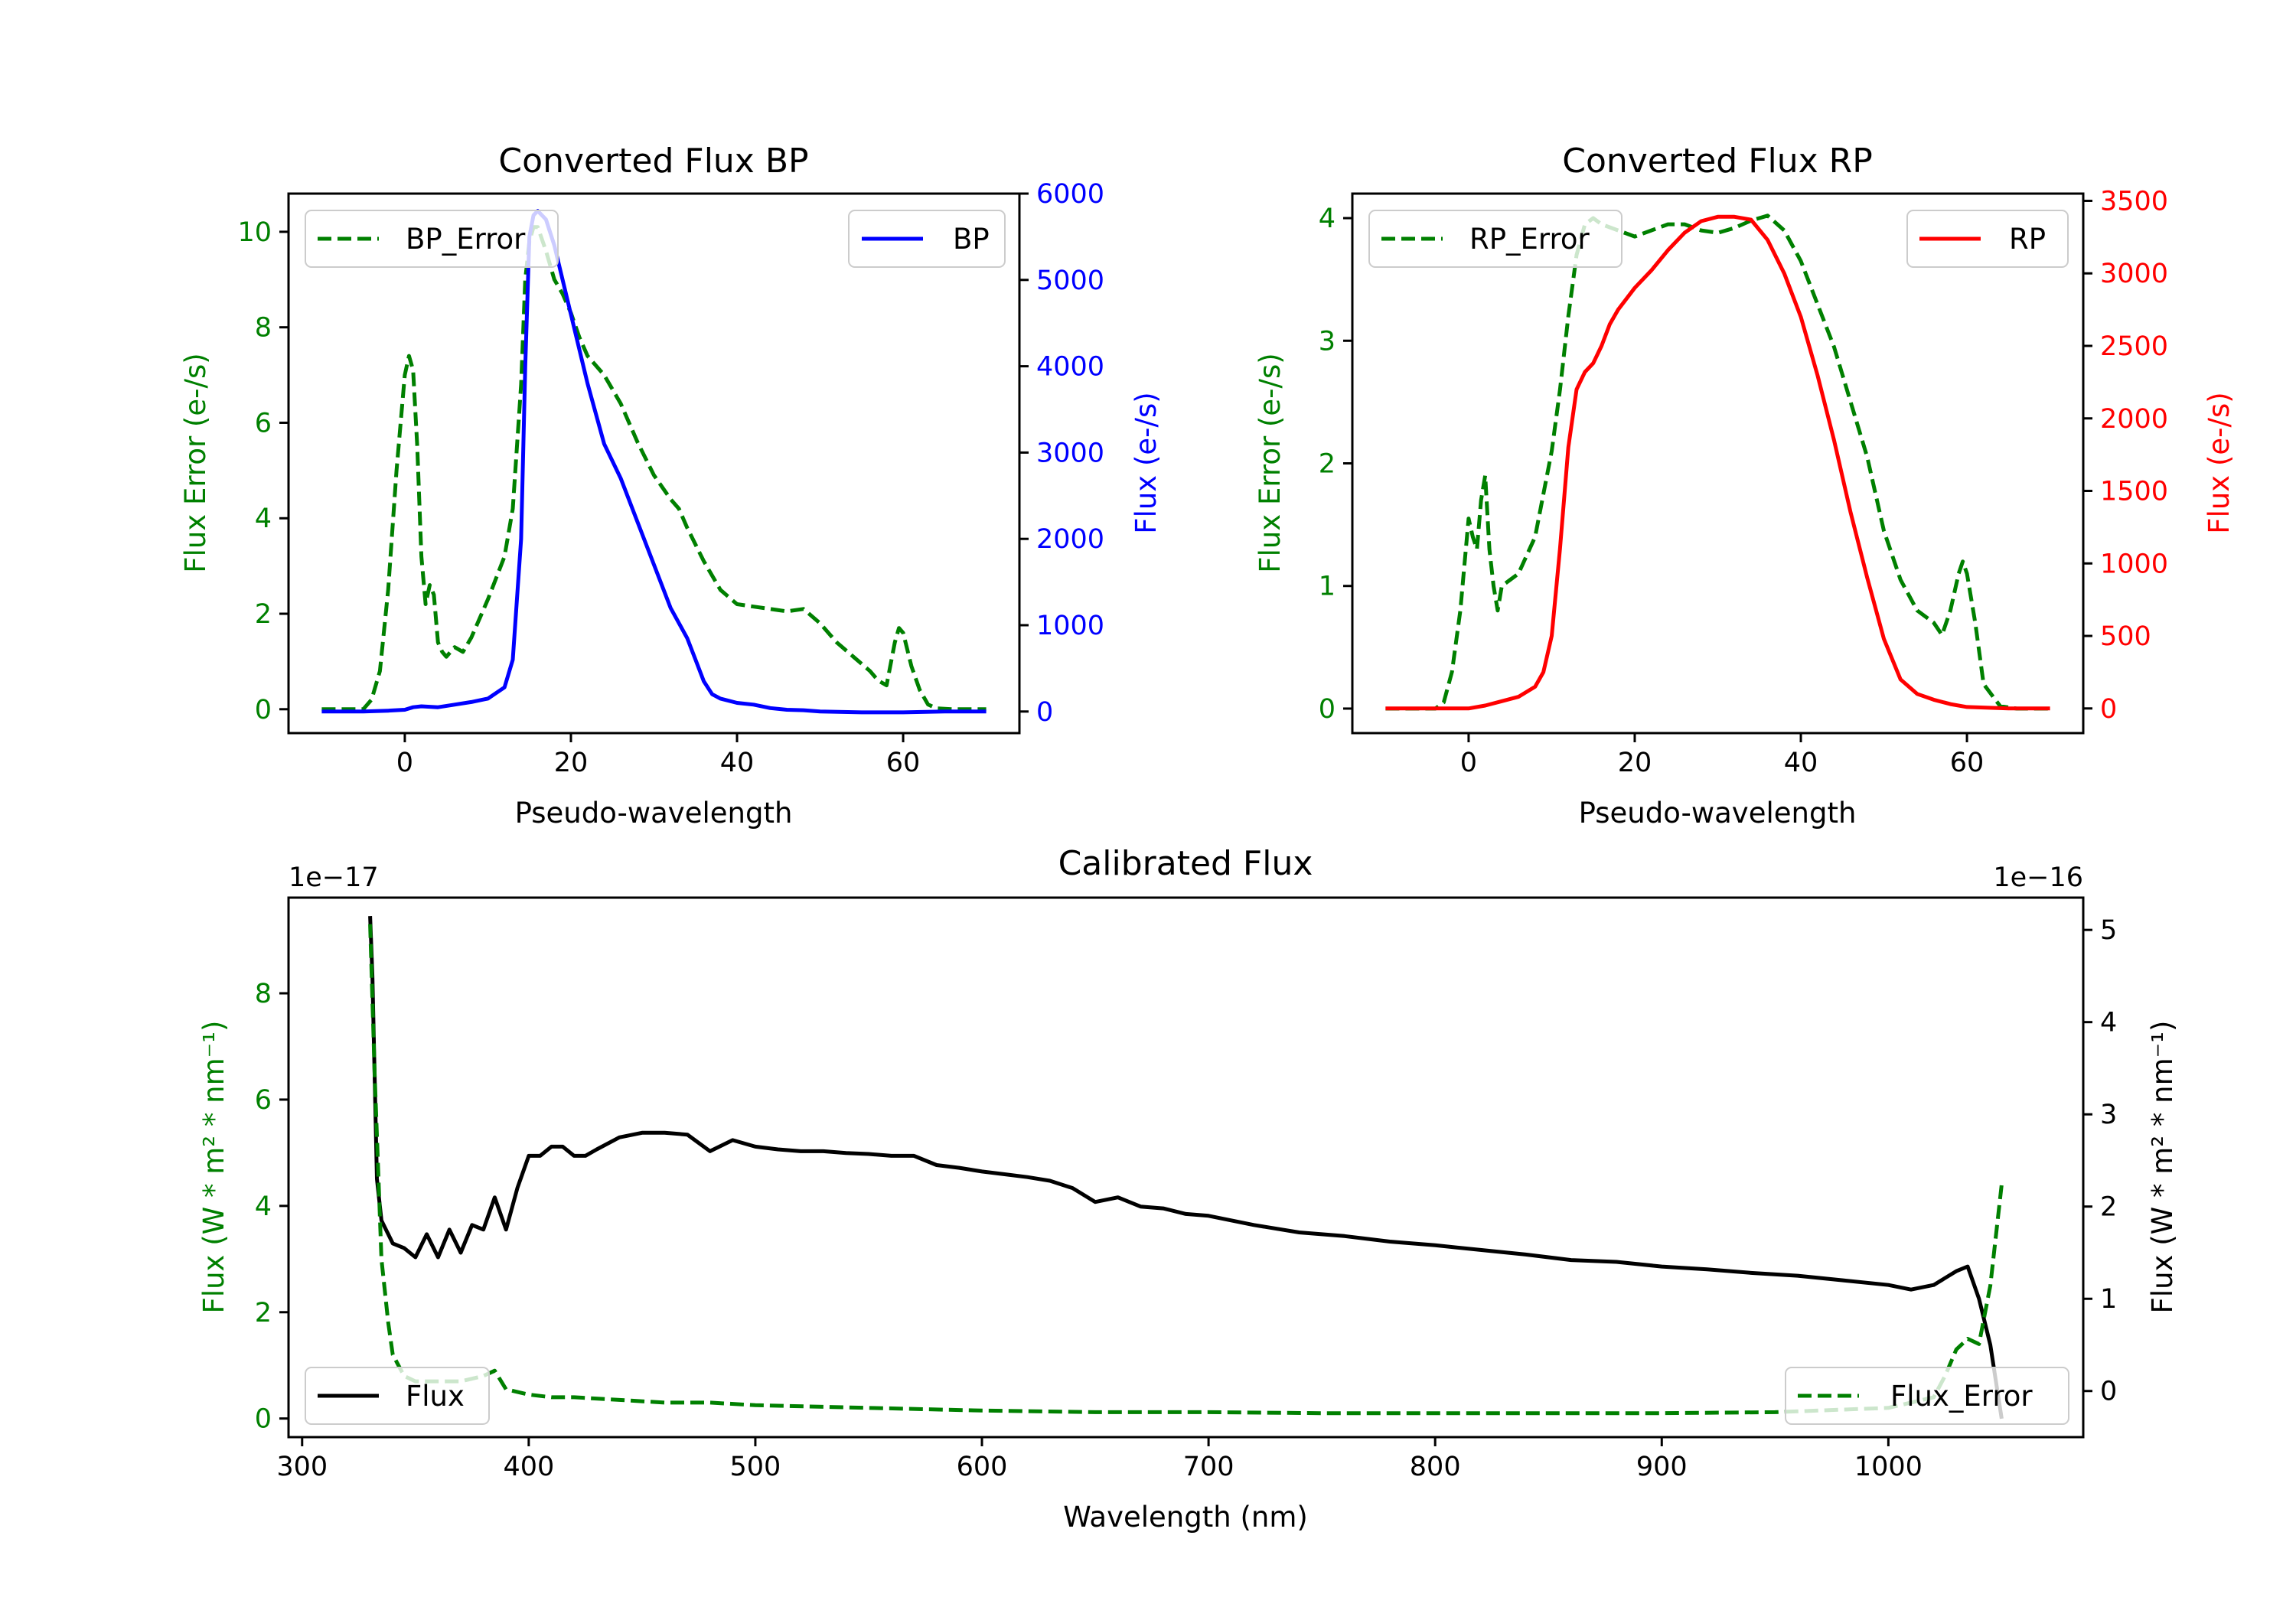 The height and width of the screenshot is (1607, 2296). I want to click on bp-legend-error-label: BP_Error, so click(466, 239).